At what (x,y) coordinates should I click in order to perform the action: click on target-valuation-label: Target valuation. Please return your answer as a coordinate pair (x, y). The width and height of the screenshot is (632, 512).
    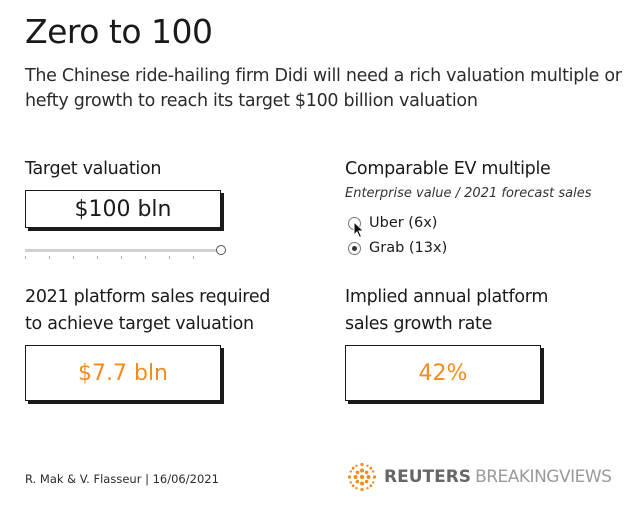
    Looking at the image, I should click on (93, 169).